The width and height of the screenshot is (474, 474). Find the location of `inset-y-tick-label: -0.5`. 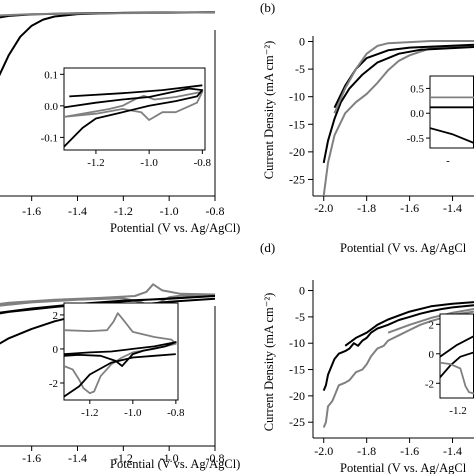

inset-y-tick-label: -0.5 is located at coordinates (416, 139).